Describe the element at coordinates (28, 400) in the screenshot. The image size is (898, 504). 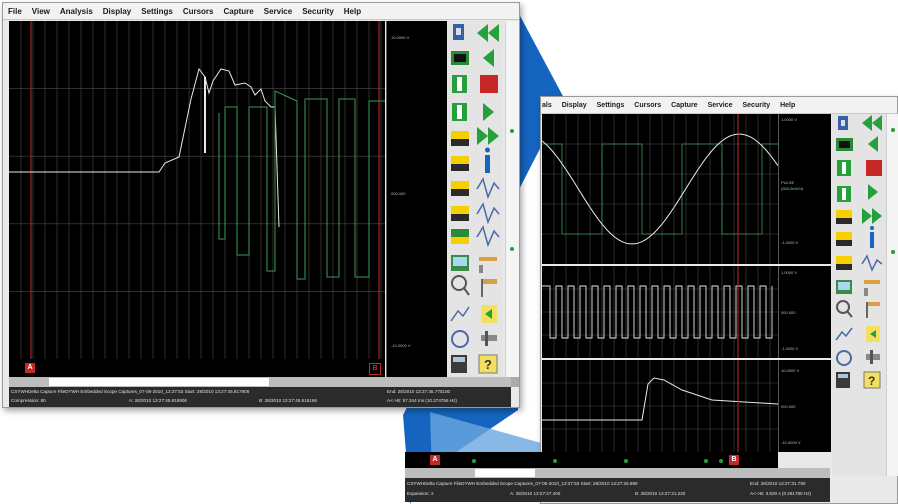
I see `status-compression: Compression: 80` at that location.